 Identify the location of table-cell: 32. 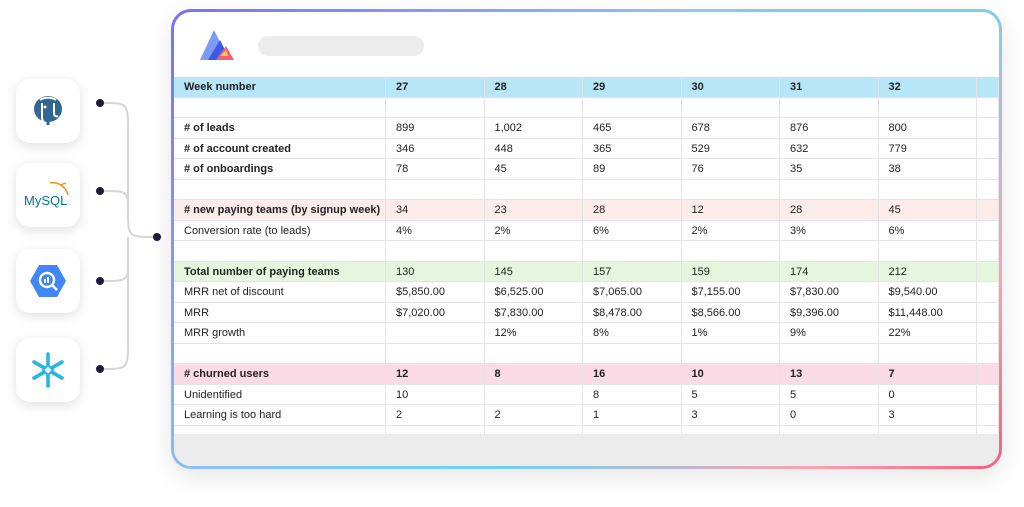
(927, 87).